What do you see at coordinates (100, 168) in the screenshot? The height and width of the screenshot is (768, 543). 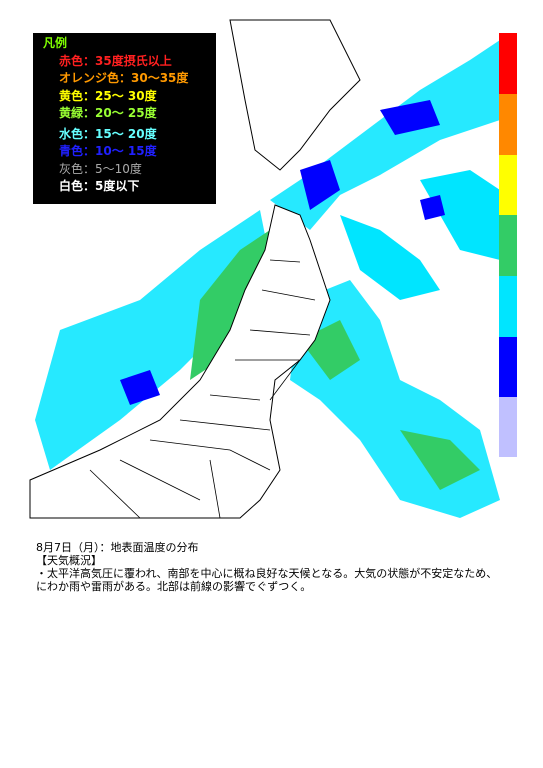 I see `legend-item: 灰色：5〜10度` at bounding box center [100, 168].